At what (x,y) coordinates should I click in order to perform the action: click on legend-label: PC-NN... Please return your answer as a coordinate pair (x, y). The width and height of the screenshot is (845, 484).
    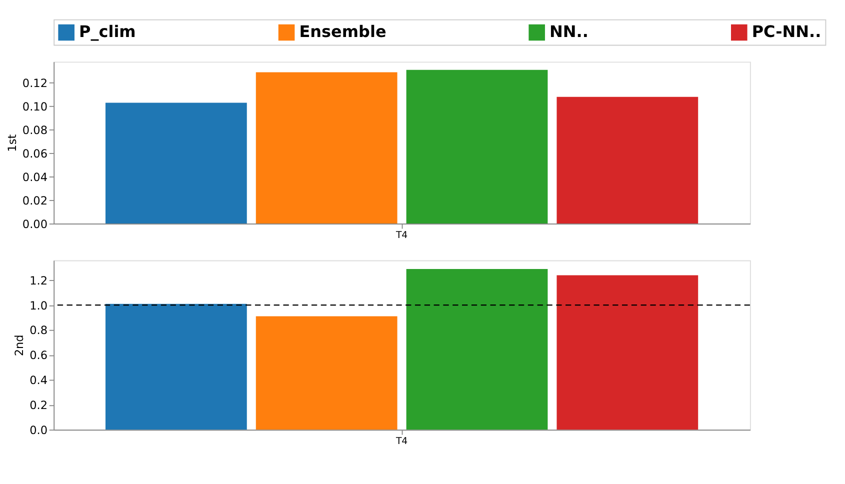
    Looking at the image, I should click on (787, 32).